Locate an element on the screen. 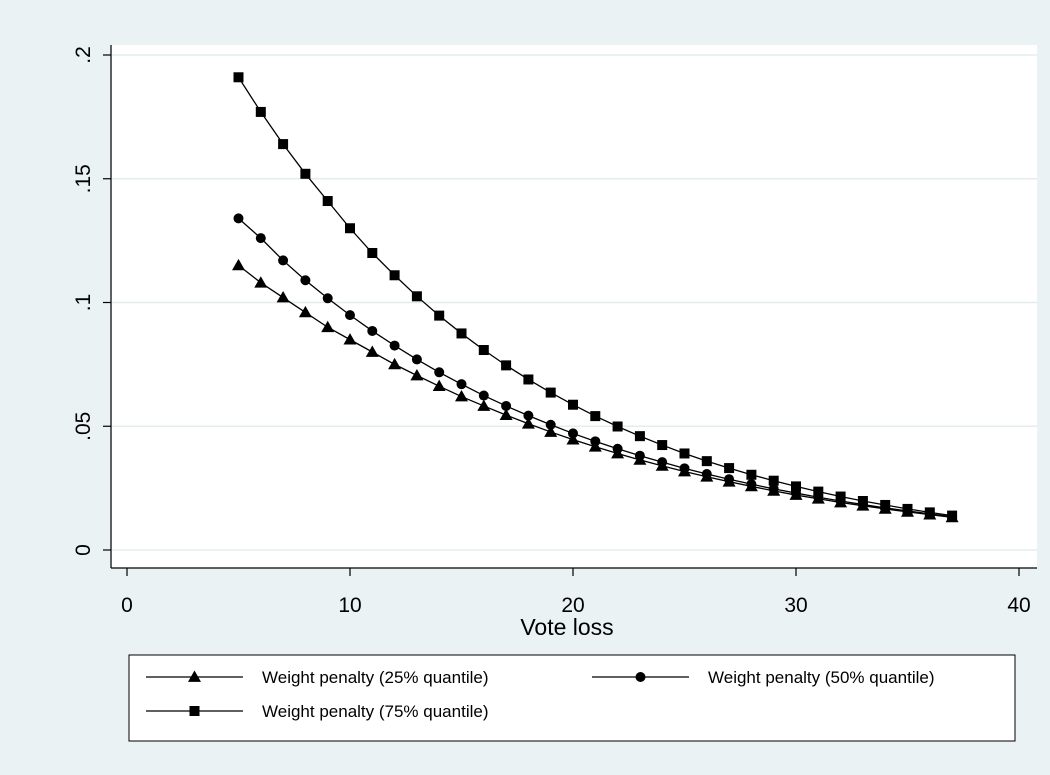 The image size is (1050, 775). legend-item: Weight penalty (25% quantile) is located at coordinates (317, 677).